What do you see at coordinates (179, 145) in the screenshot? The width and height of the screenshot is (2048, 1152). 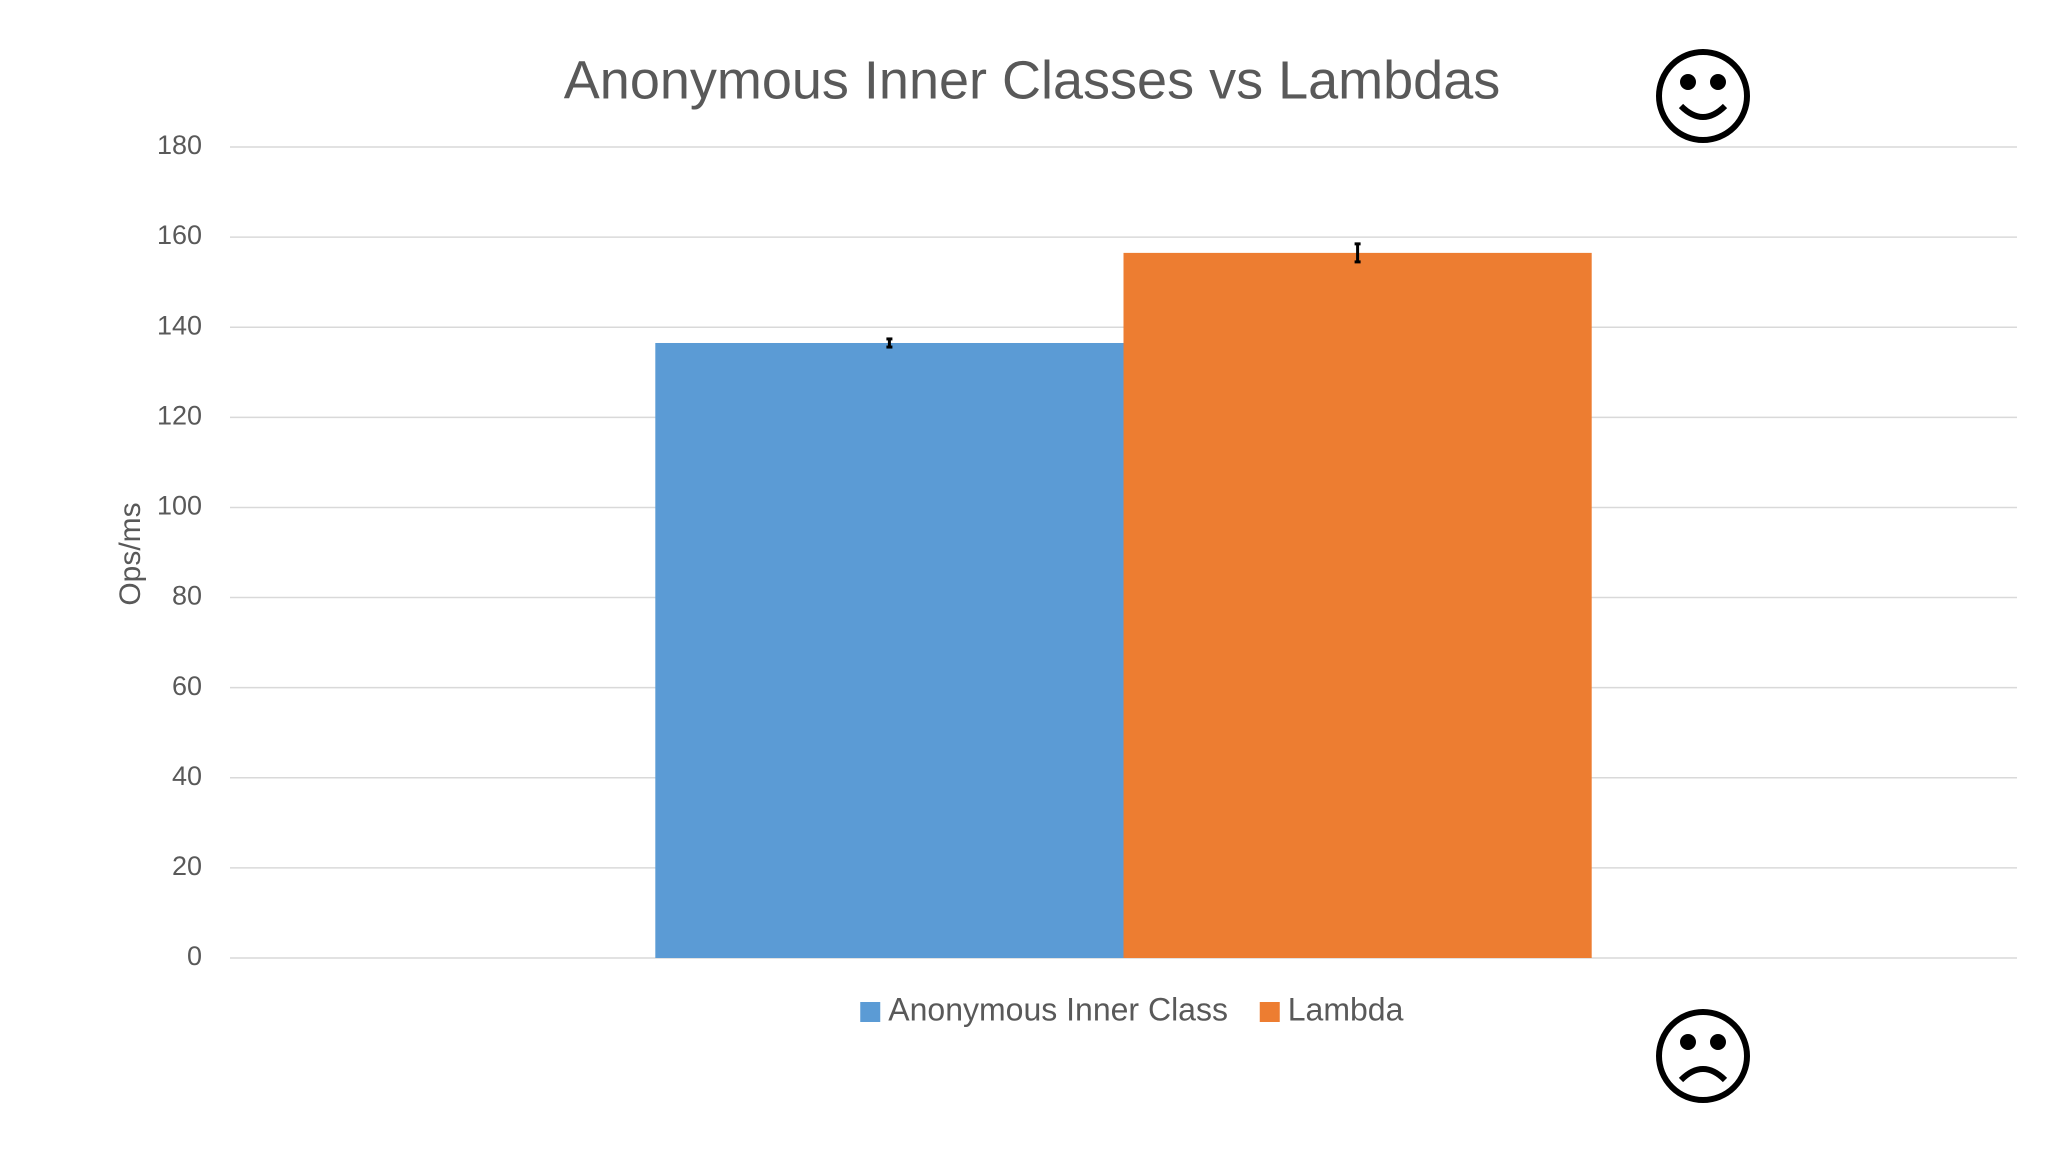 I see `y-tick-label: 180` at bounding box center [179, 145].